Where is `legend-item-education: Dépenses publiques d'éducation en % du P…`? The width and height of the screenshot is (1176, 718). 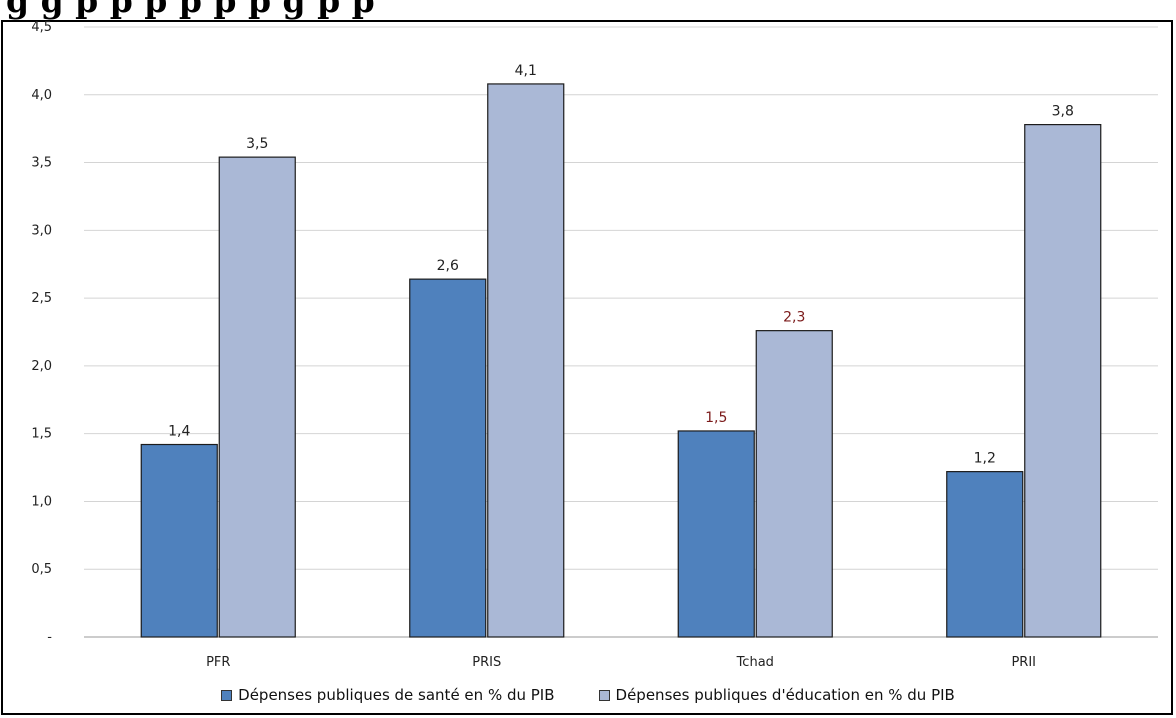 legend-item-education: Dépenses publiques d'éducation en % du P… is located at coordinates (776, 695).